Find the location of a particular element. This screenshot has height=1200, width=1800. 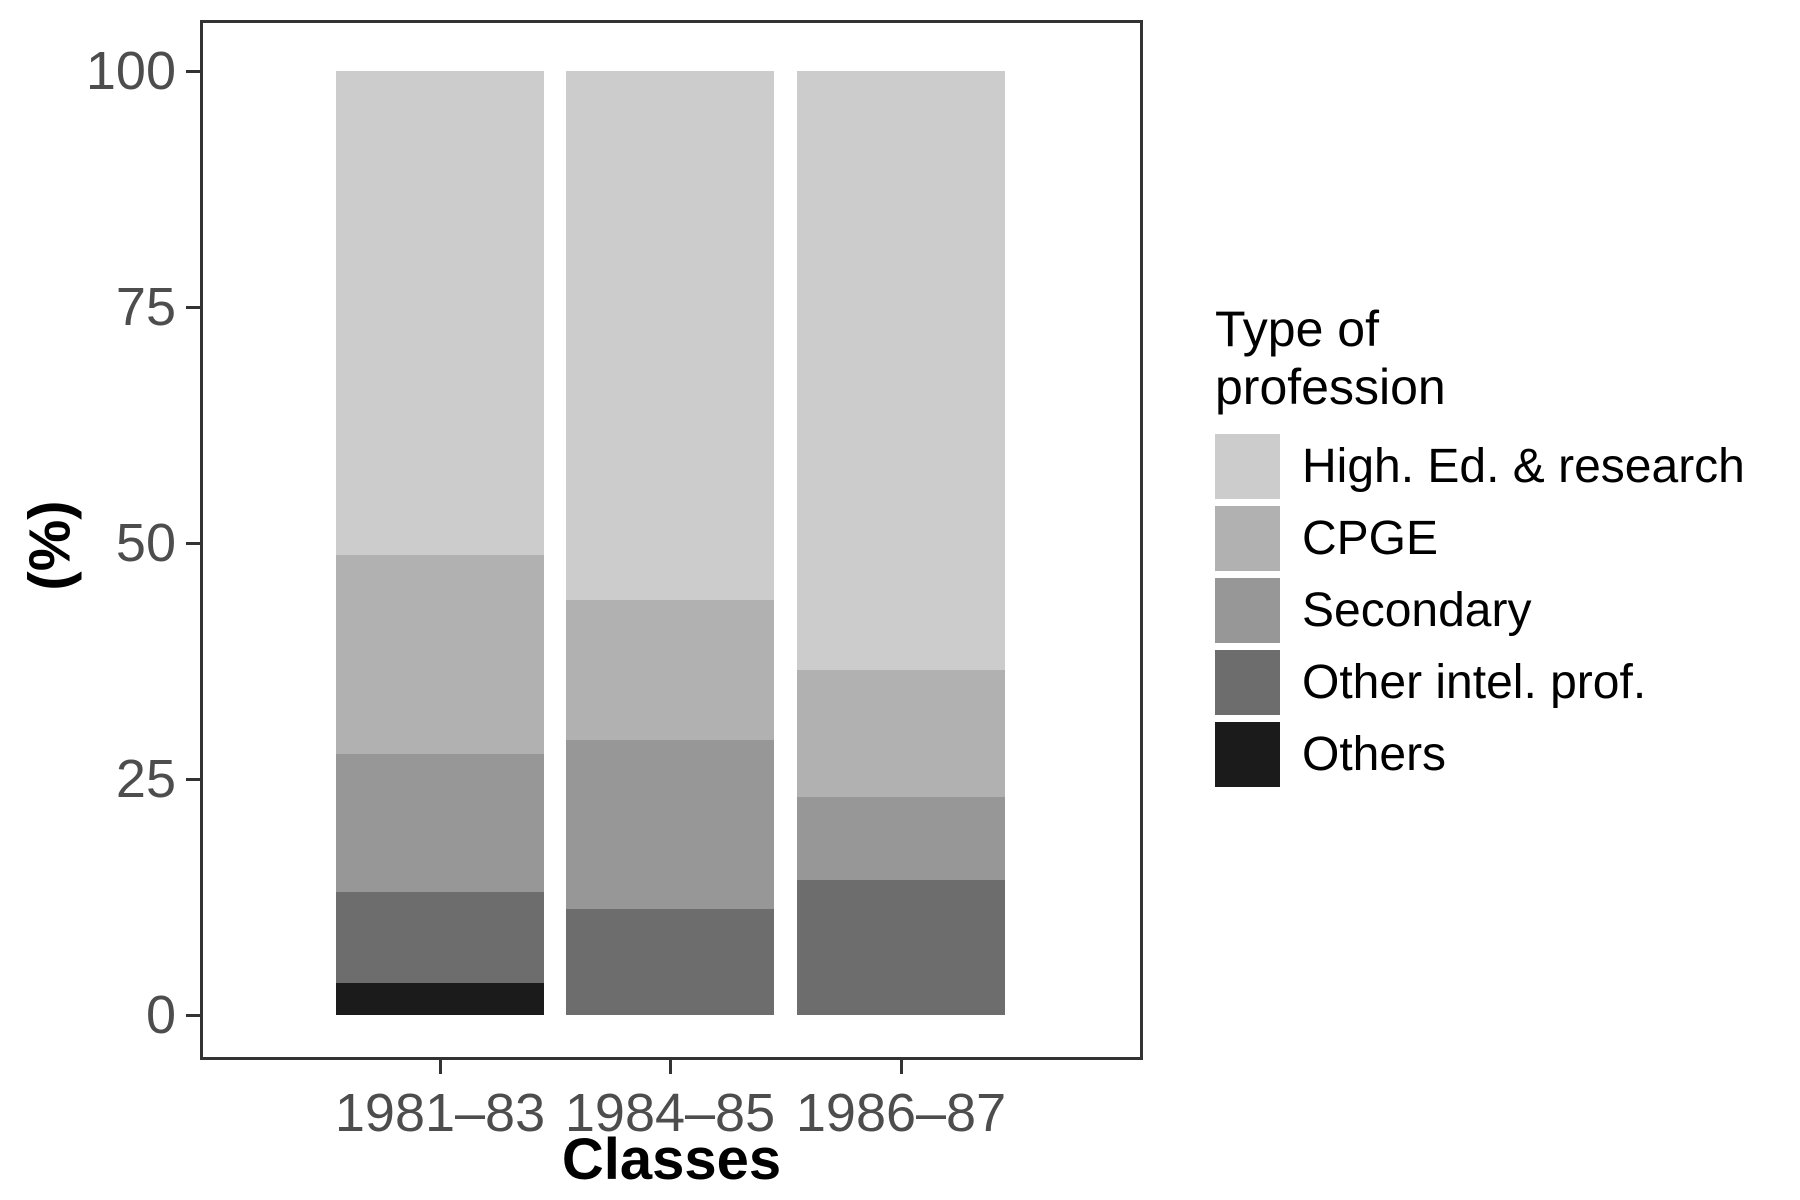

y-axis-tick-label: 0 is located at coordinates (160, 1015).